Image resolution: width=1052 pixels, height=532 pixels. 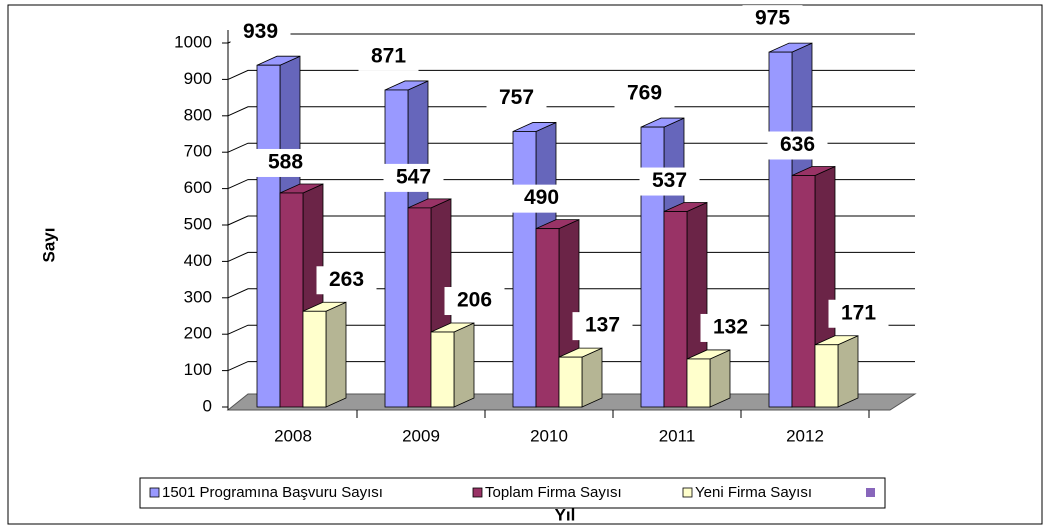 What do you see at coordinates (198, 223) in the screenshot?
I see `y-tick-label: 500` at bounding box center [198, 223].